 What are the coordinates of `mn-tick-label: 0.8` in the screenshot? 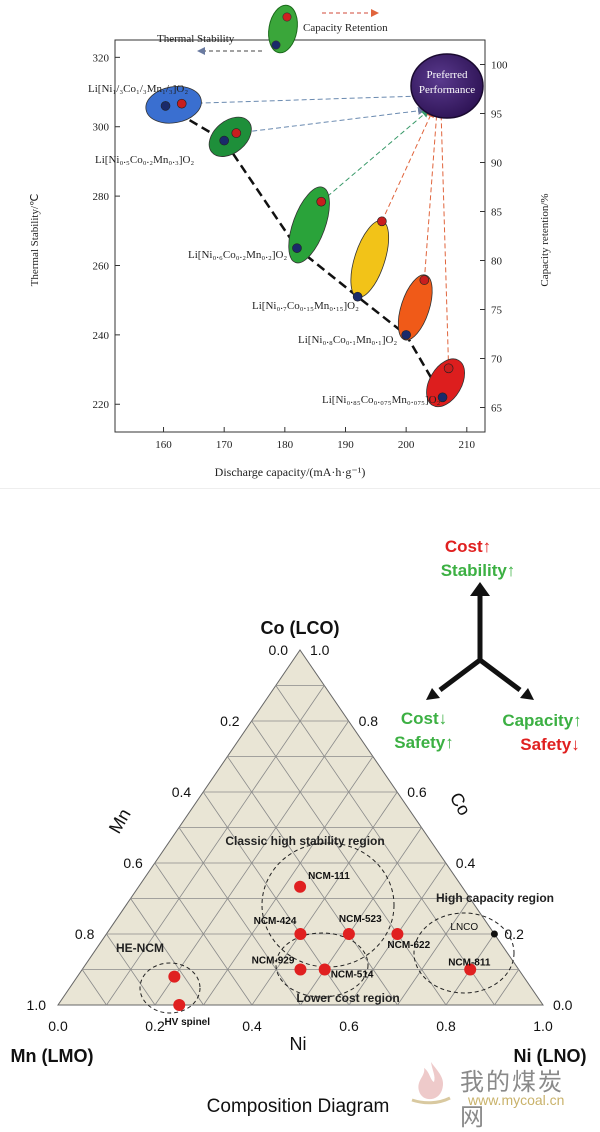 It's located at (85, 934).